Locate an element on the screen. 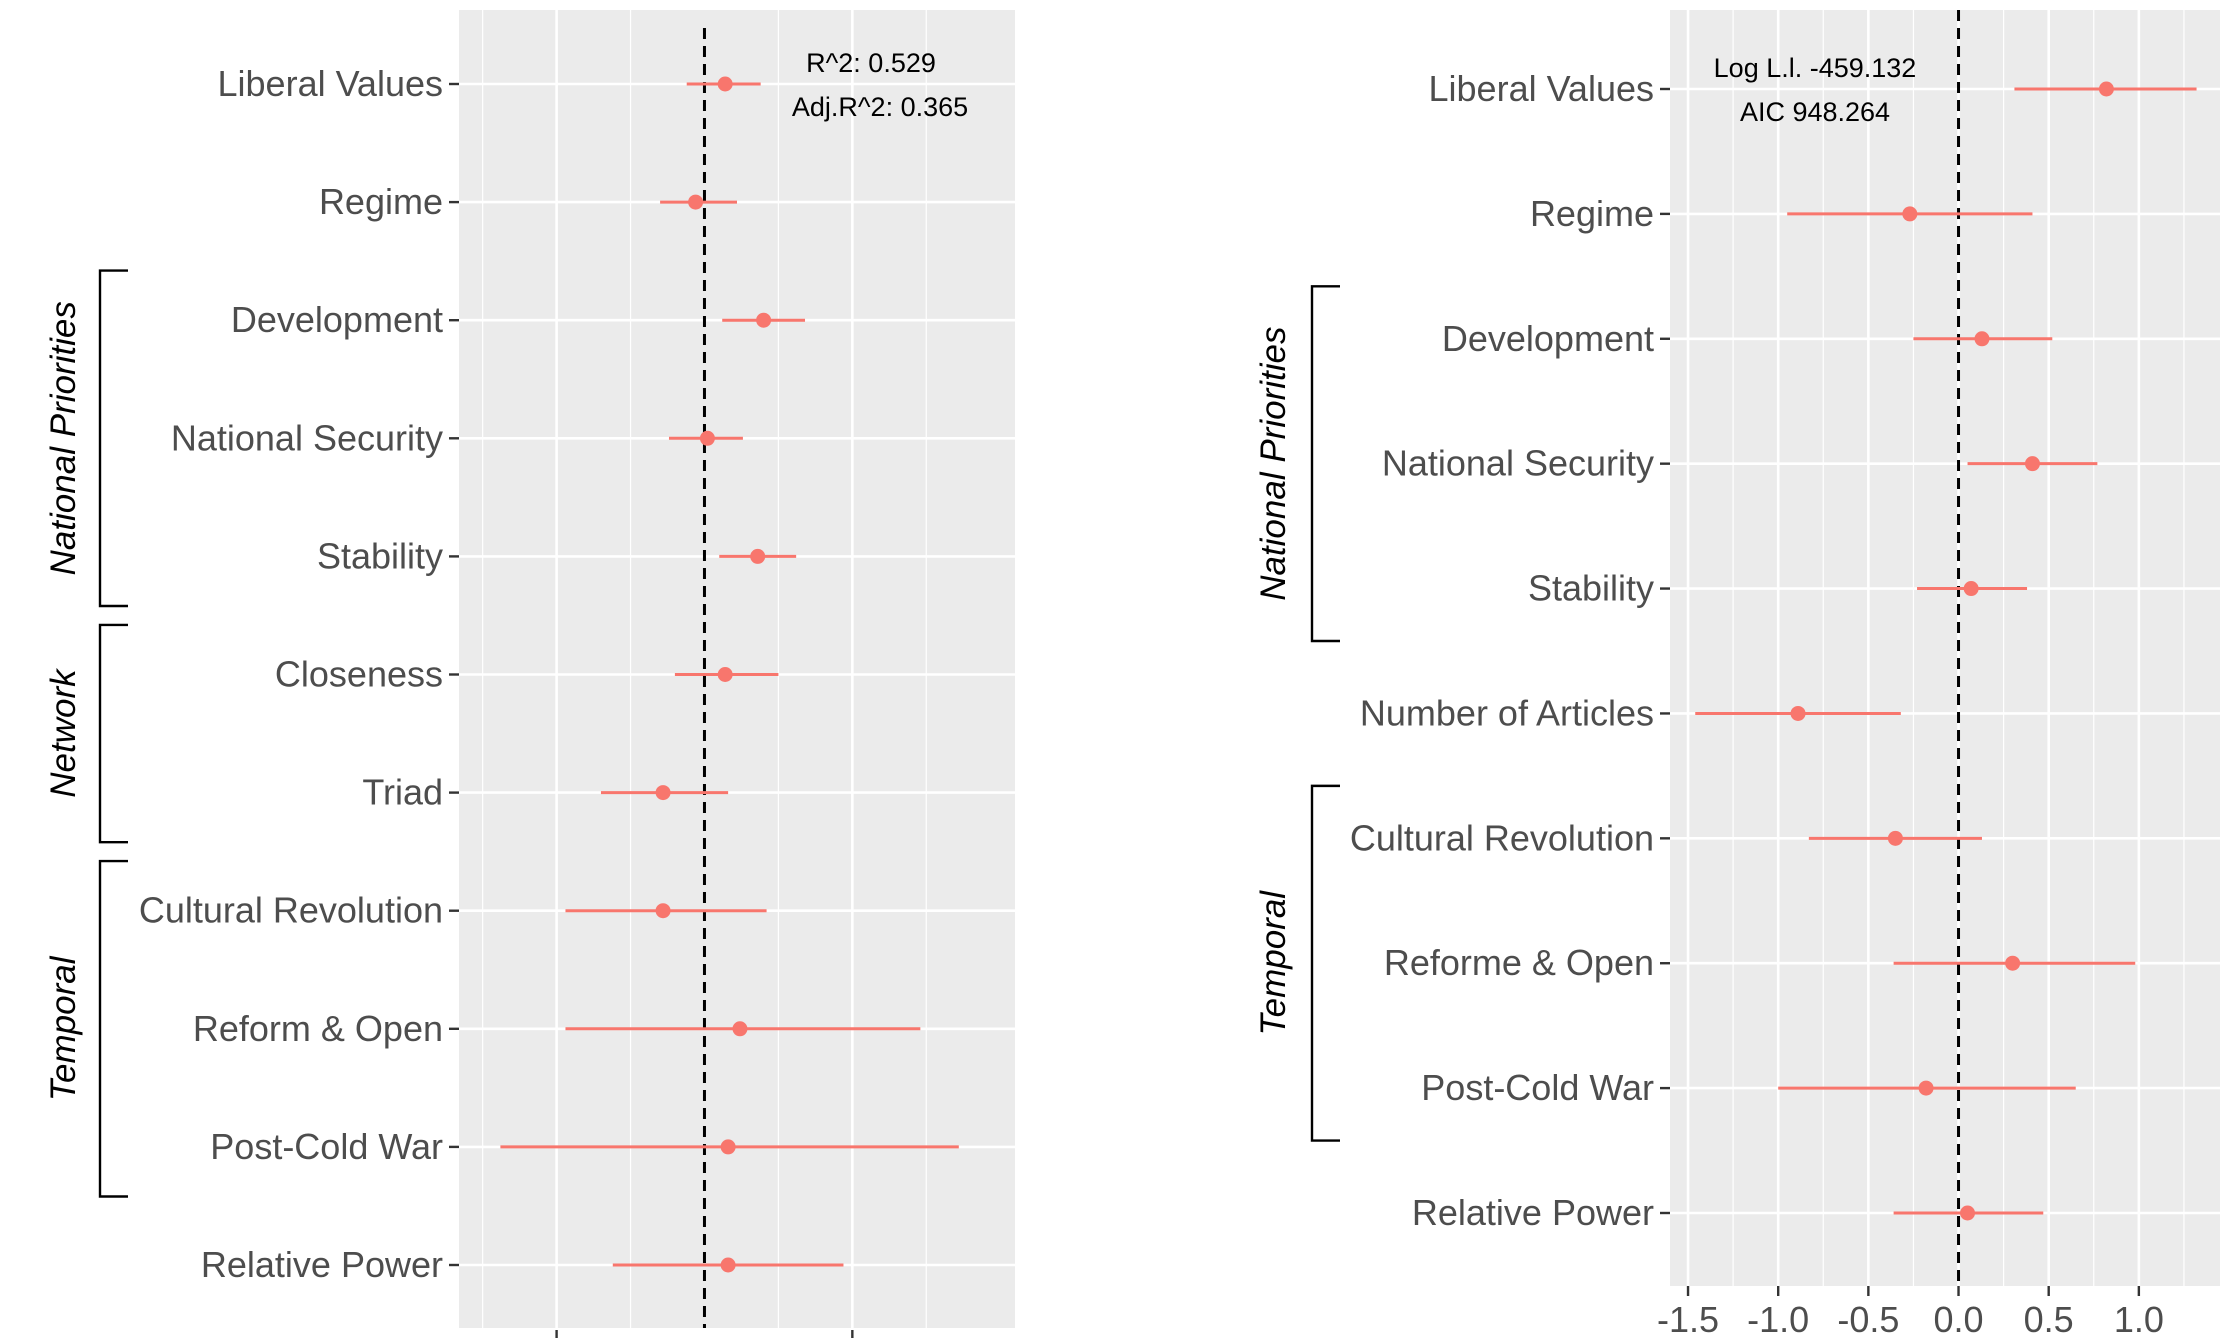  x-tick-label: -1.5 is located at coordinates (1688, 1318).